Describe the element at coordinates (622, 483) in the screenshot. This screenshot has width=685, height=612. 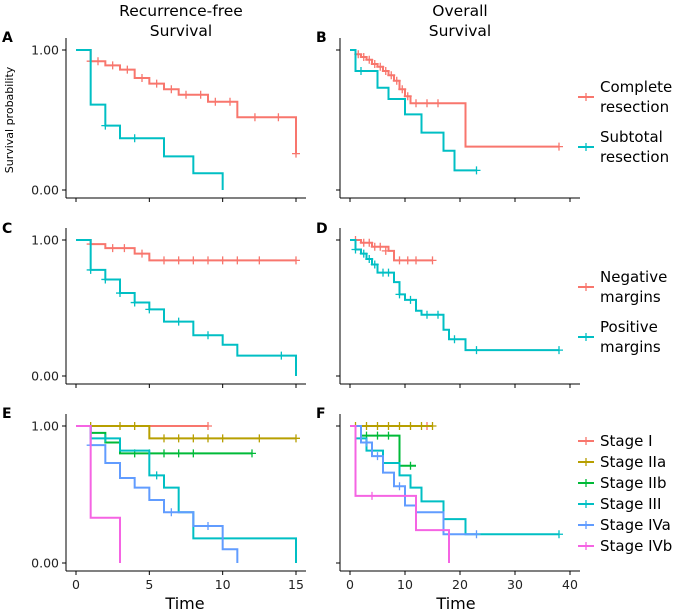
I see `legend-entry: Stage IIb` at that location.